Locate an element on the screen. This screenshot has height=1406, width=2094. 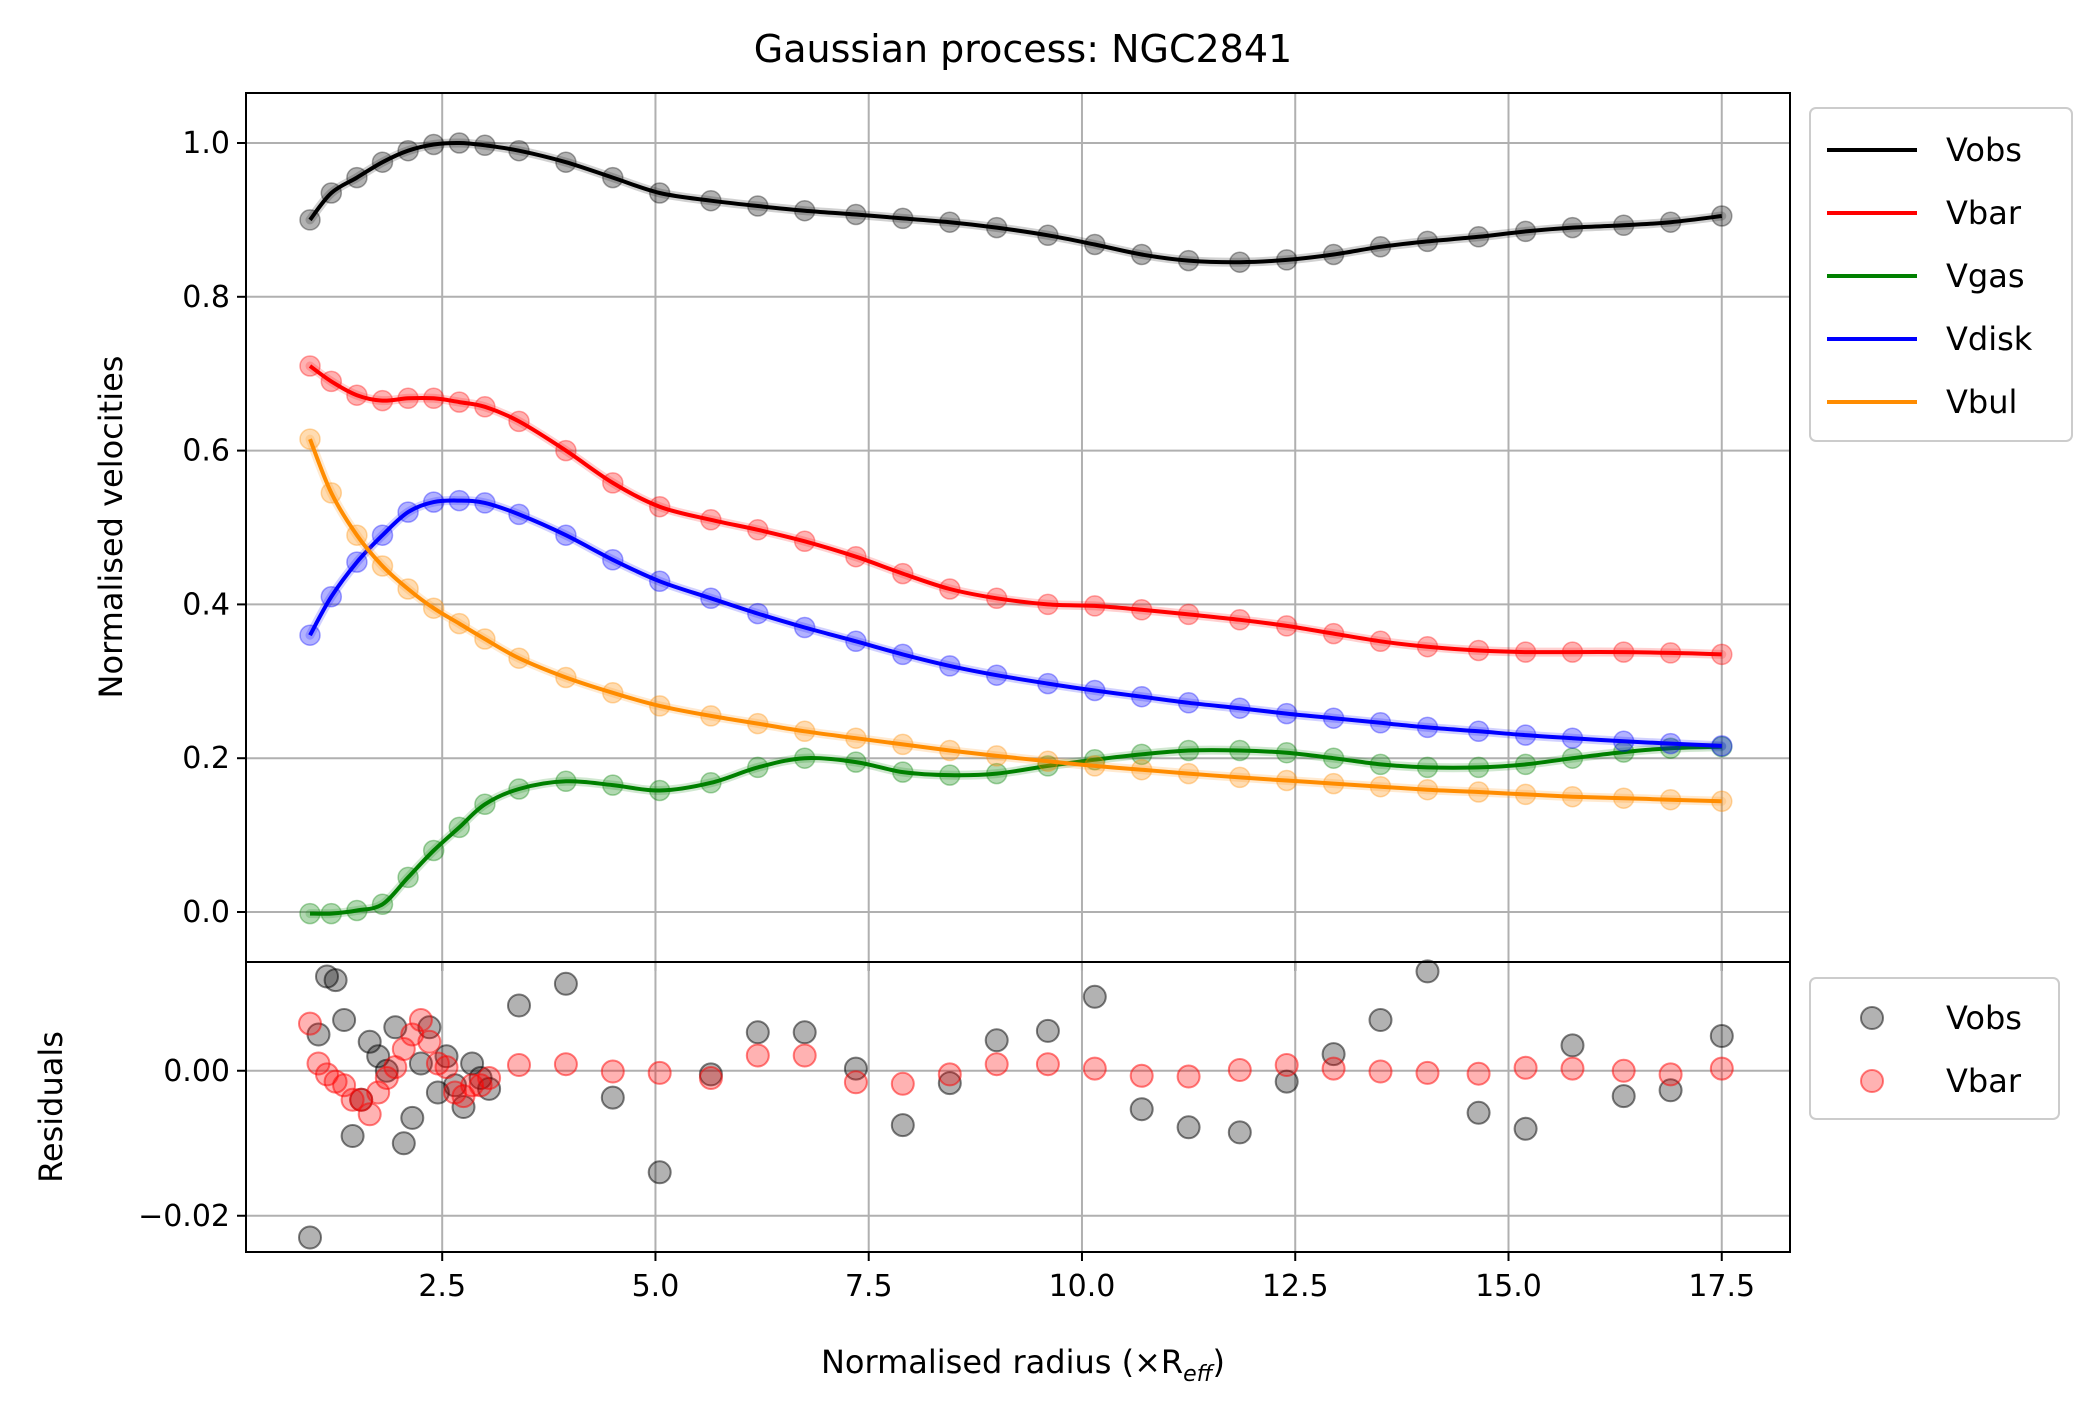
top-y-tick-label: 0.2 is located at coordinates (206, 758).